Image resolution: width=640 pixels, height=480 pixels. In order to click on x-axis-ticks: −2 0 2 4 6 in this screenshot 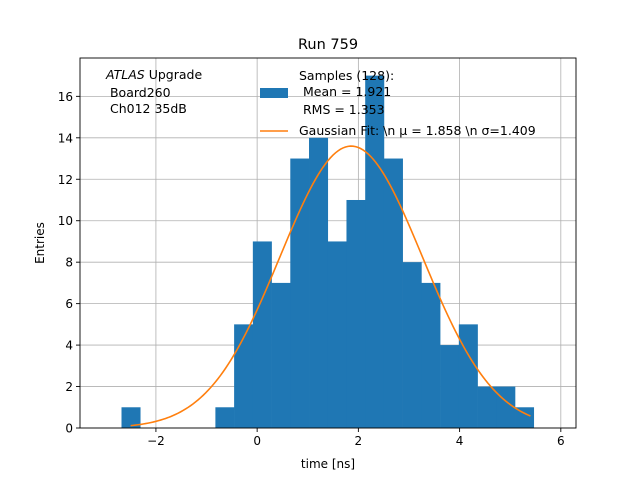, I will do `click(356, 438)`.